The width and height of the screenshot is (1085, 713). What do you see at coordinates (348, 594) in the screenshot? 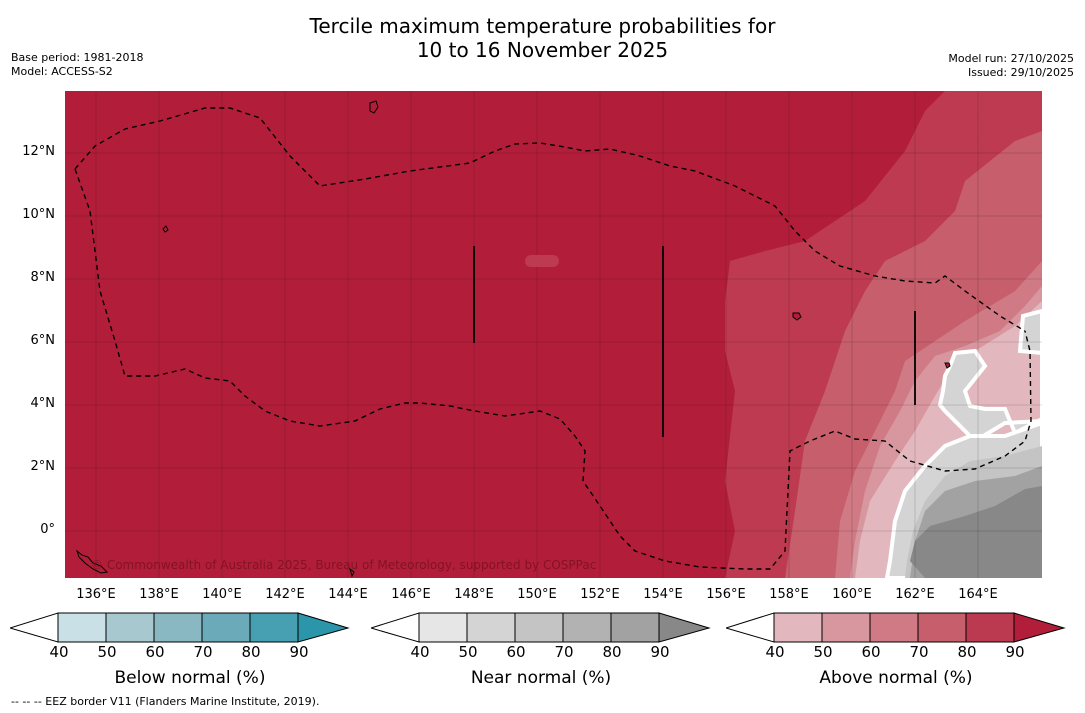
I see `lon-label-144e: 144°E` at bounding box center [348, 594].